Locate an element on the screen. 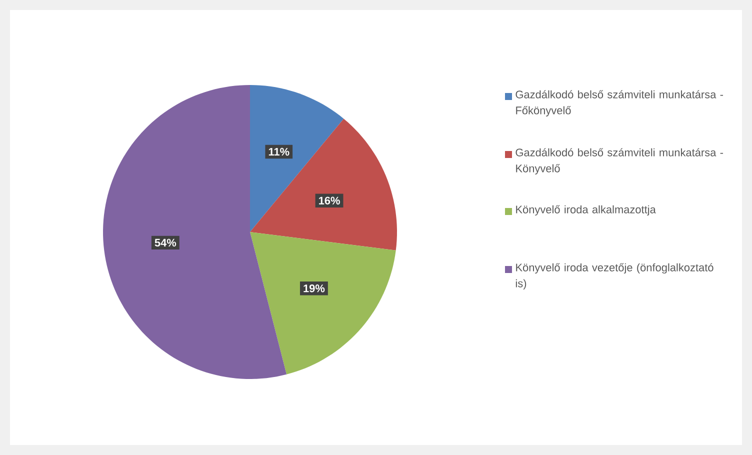 The image size is (752, 455). legend-label: Gazdálkodó belső számviteli munkatársa - Könyvelő is located at coordinates (619, 161).